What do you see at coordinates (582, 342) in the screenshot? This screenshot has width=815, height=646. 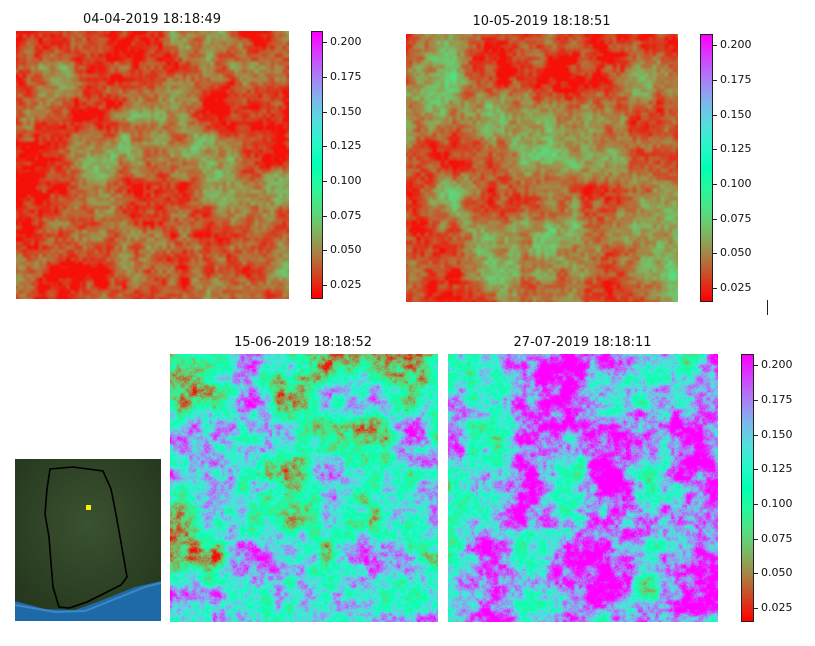 I see `panel-title-4: 27-07-2019 18:18:11` at bounding box center [582, 342].